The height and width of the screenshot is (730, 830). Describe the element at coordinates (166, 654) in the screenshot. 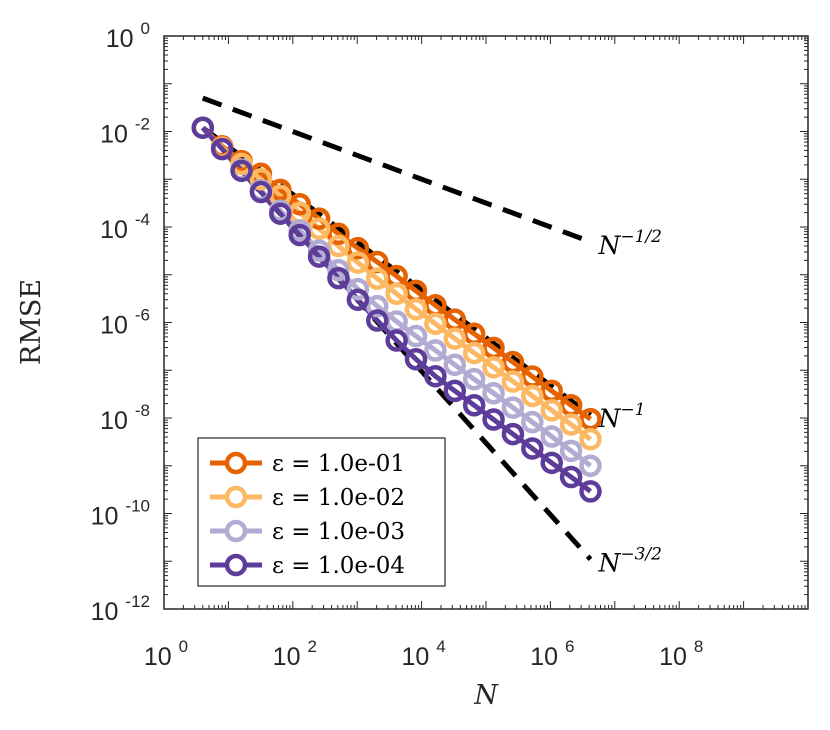

I see `x-tick-label: 10 0` at that location.